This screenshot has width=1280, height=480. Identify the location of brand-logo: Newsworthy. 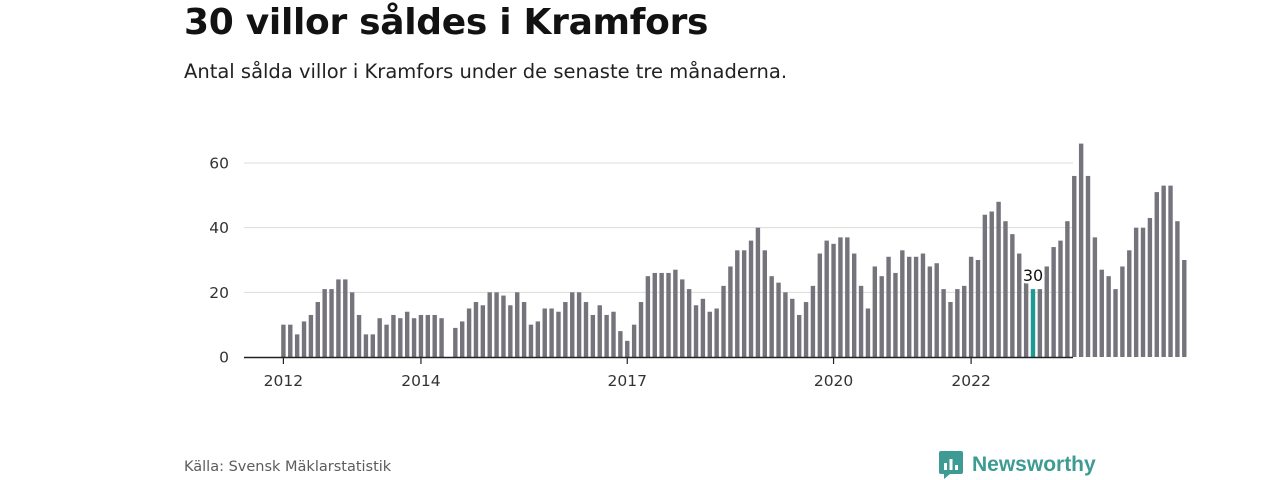
(1017, 465).